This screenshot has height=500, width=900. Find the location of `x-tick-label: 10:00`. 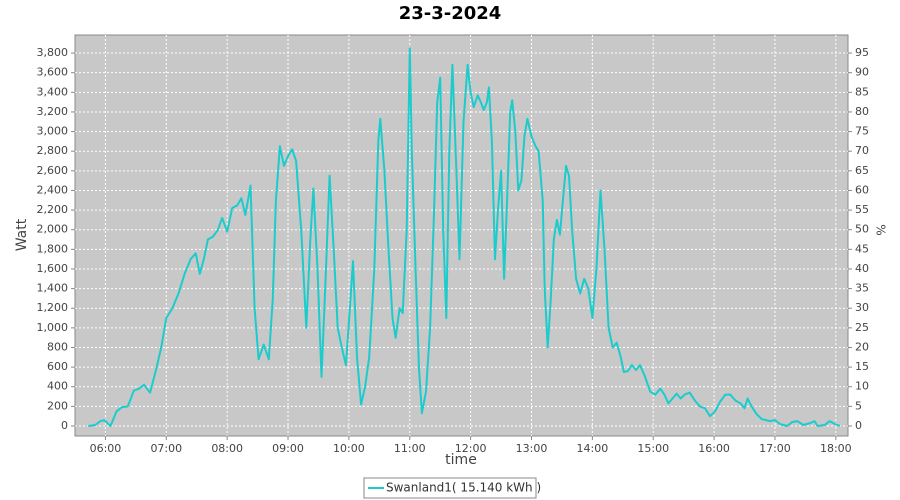

x-tick-label: 10:00 is located at coordinates (349, 448).